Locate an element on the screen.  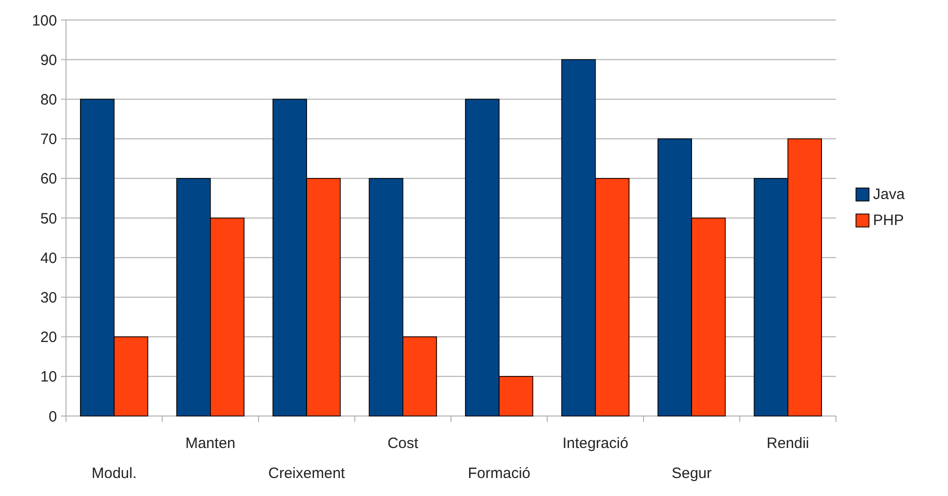
y-tick-label: 40 is located at coordinates (48, 258).